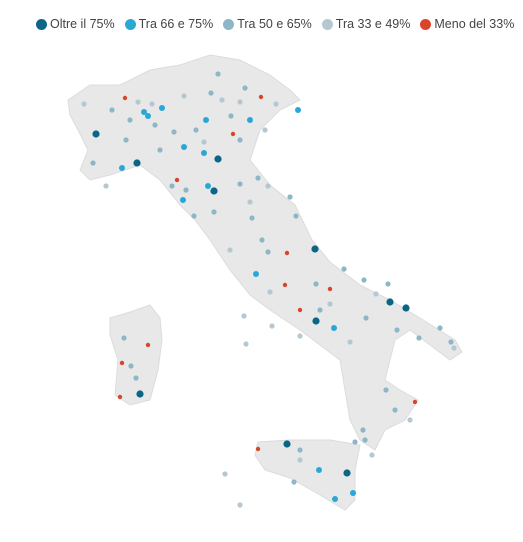 The image size is (523, 542). Describe the element at coordinates (365, 24) in the screenshot. I see `legend-item: Tra 33 e 49%` at that location.